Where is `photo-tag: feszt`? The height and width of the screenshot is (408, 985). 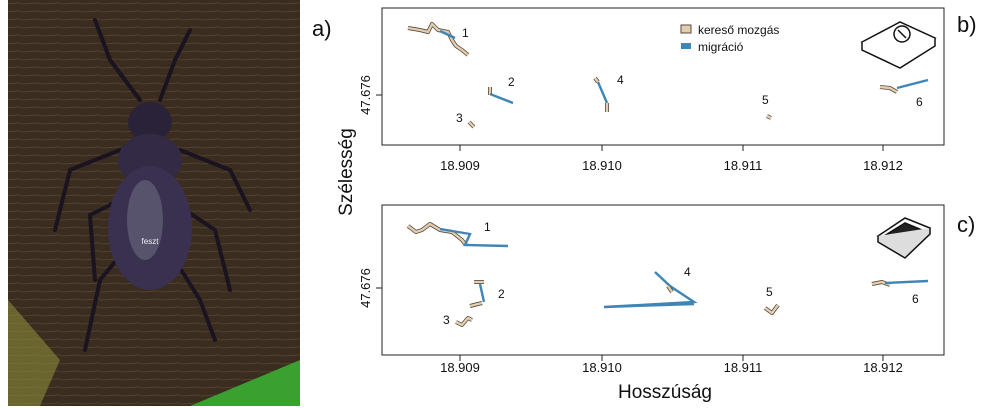 photo-tag: feszt is located at coordinates (151, 241).